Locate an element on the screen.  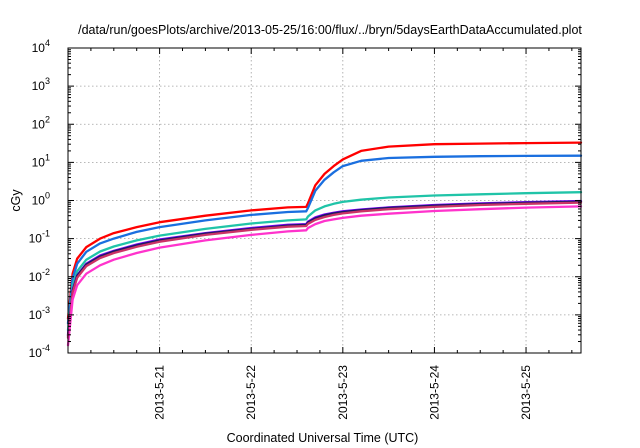
y-tick-label: 10⁻³ is located at coordinates (39, 313).